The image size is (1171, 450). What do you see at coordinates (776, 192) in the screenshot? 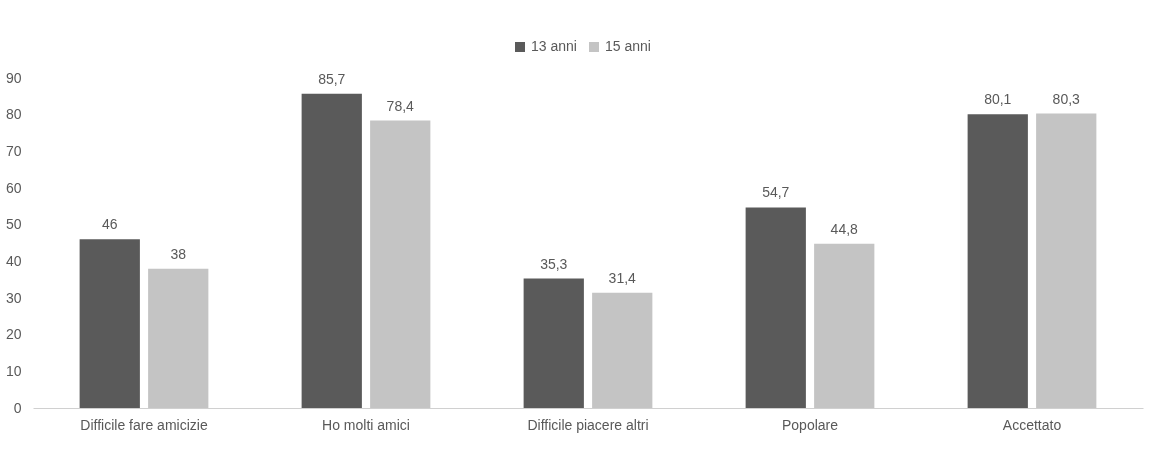
I see `data-label: 54,7` at bounding box center [776, 192].